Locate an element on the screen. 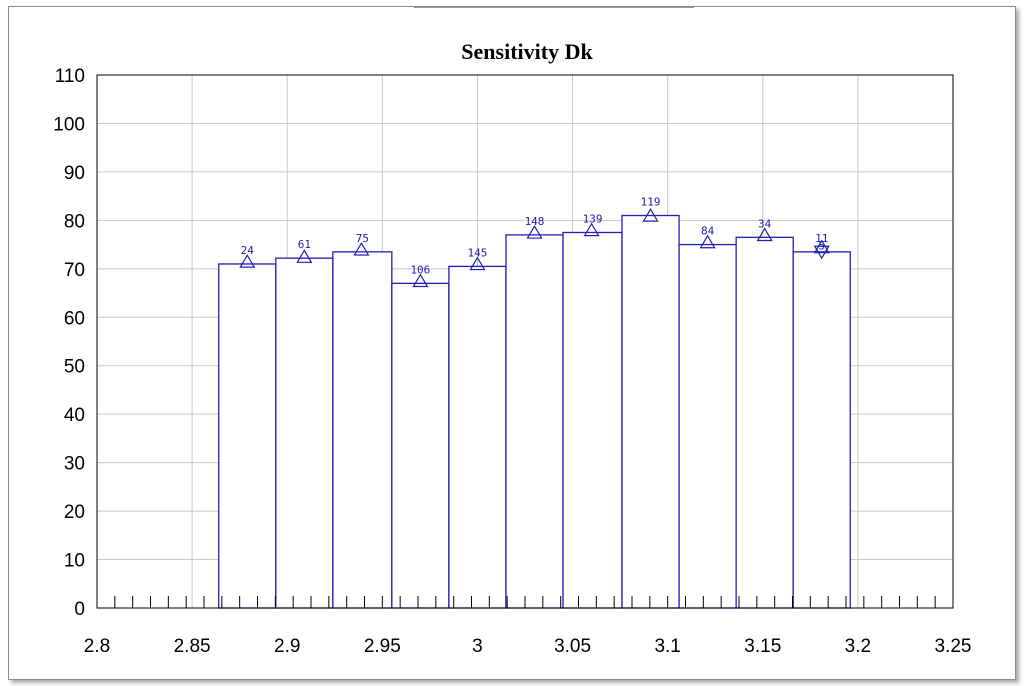 The height and width of the screenshot is (686, 1024). bar-count-label: 145 is located at coordinates (478, 252).